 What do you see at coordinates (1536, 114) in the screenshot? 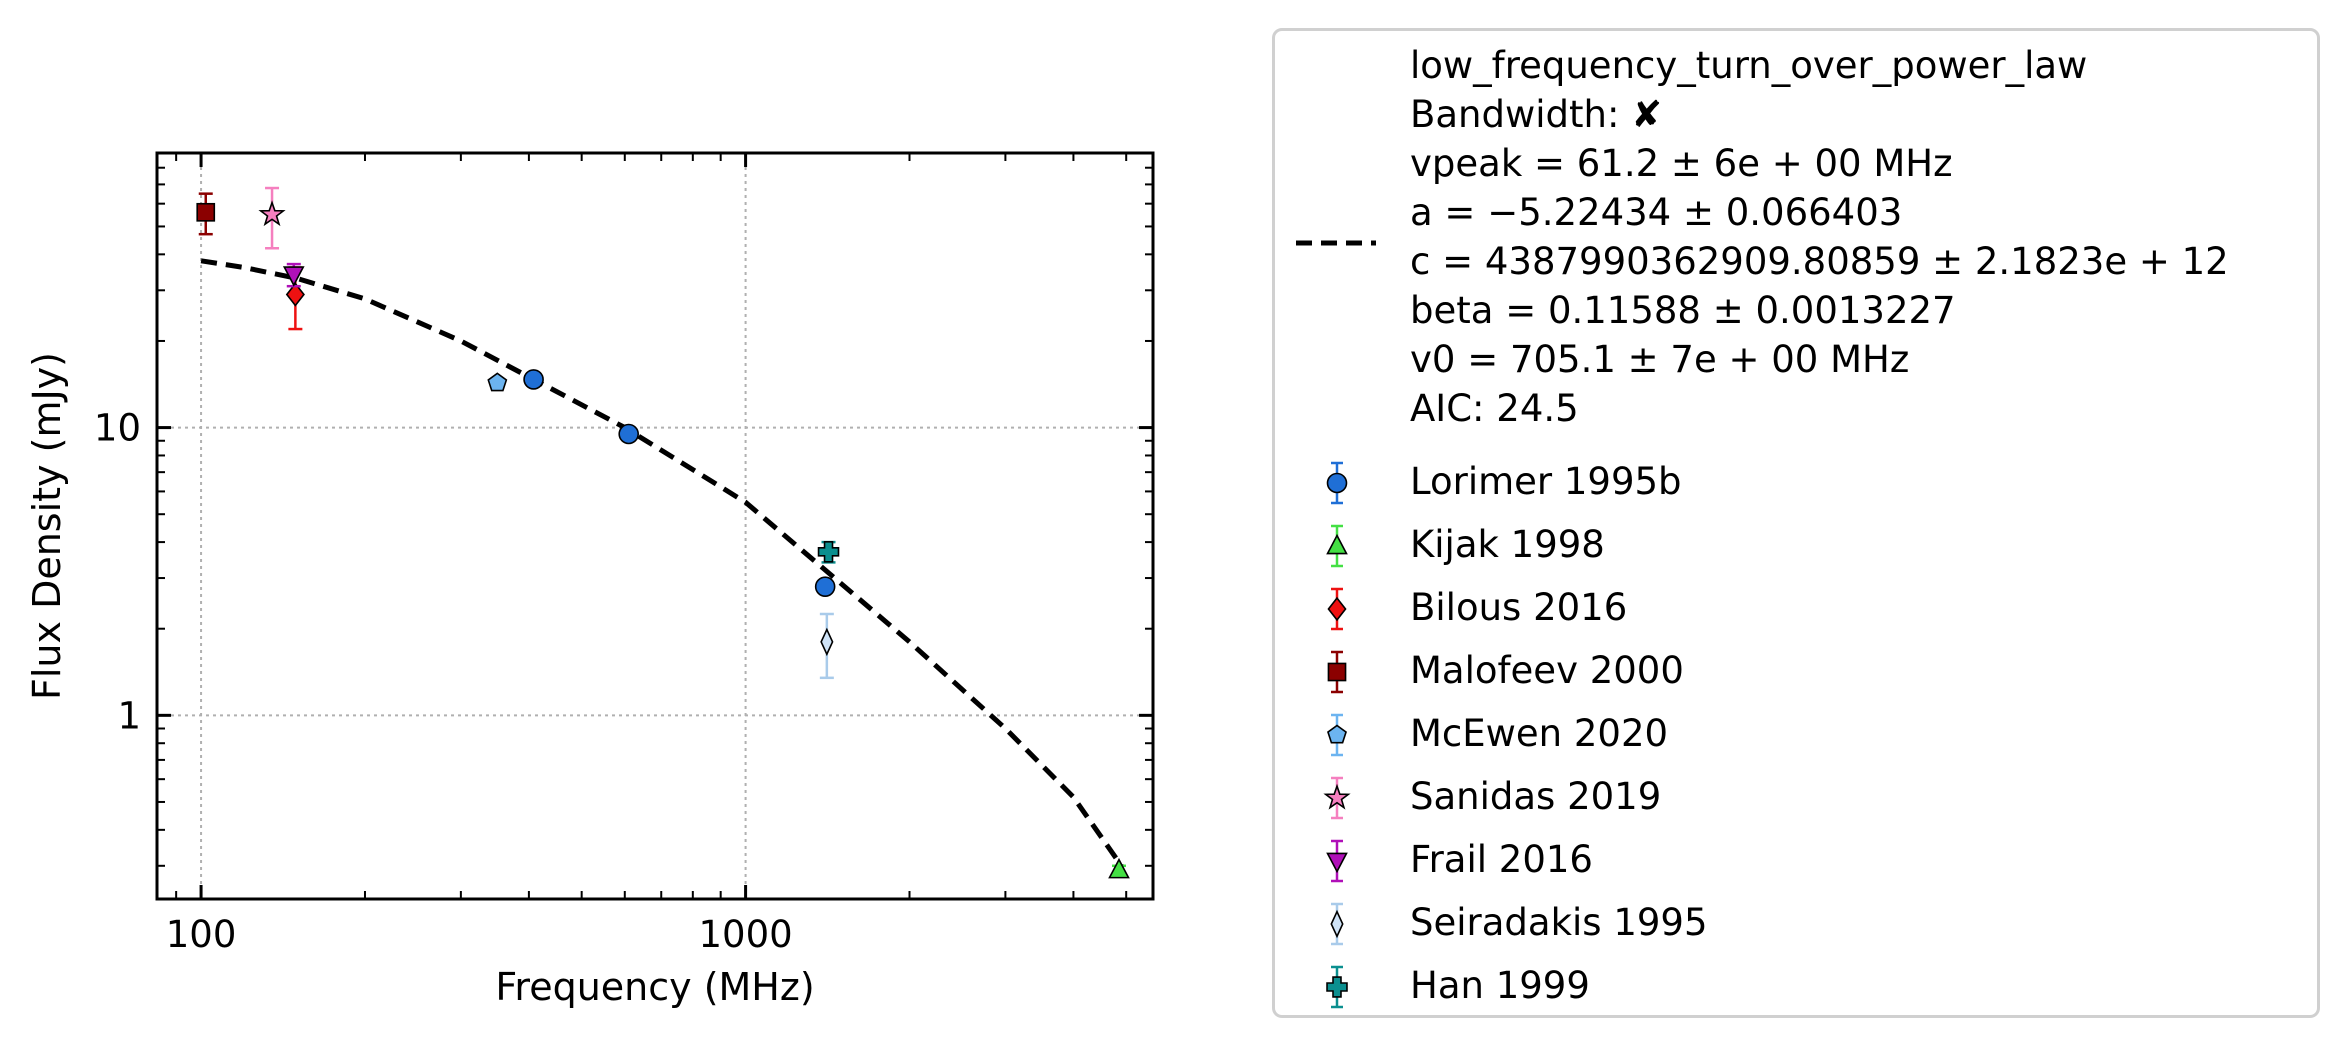
I see `legend-model-bandwidth: Bandwidth: ✘` at bounding box center [1536, 114].